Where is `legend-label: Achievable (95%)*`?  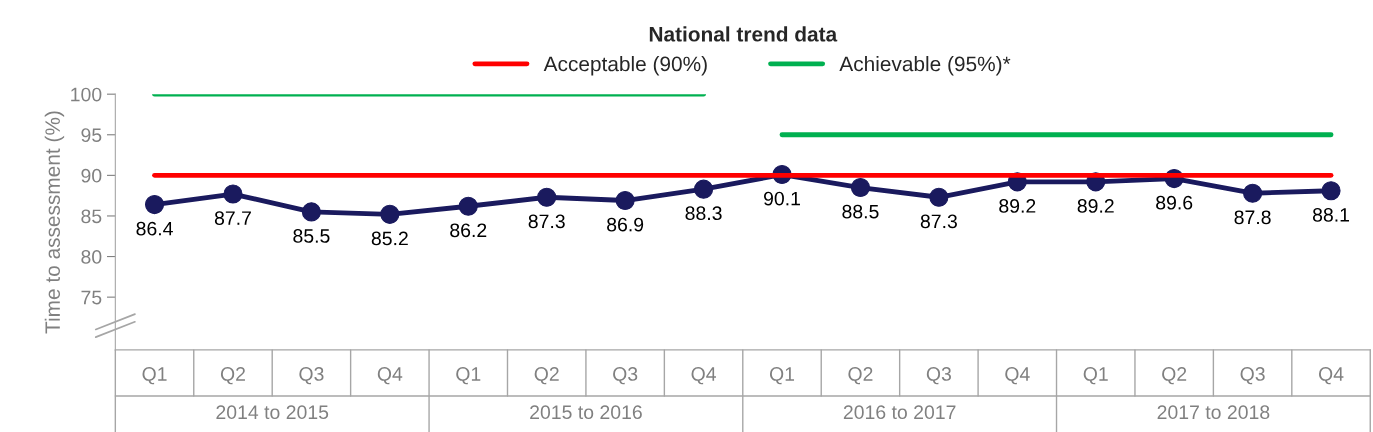 legend-label: Achievable (95%)* is located at coordinates (925, 66).